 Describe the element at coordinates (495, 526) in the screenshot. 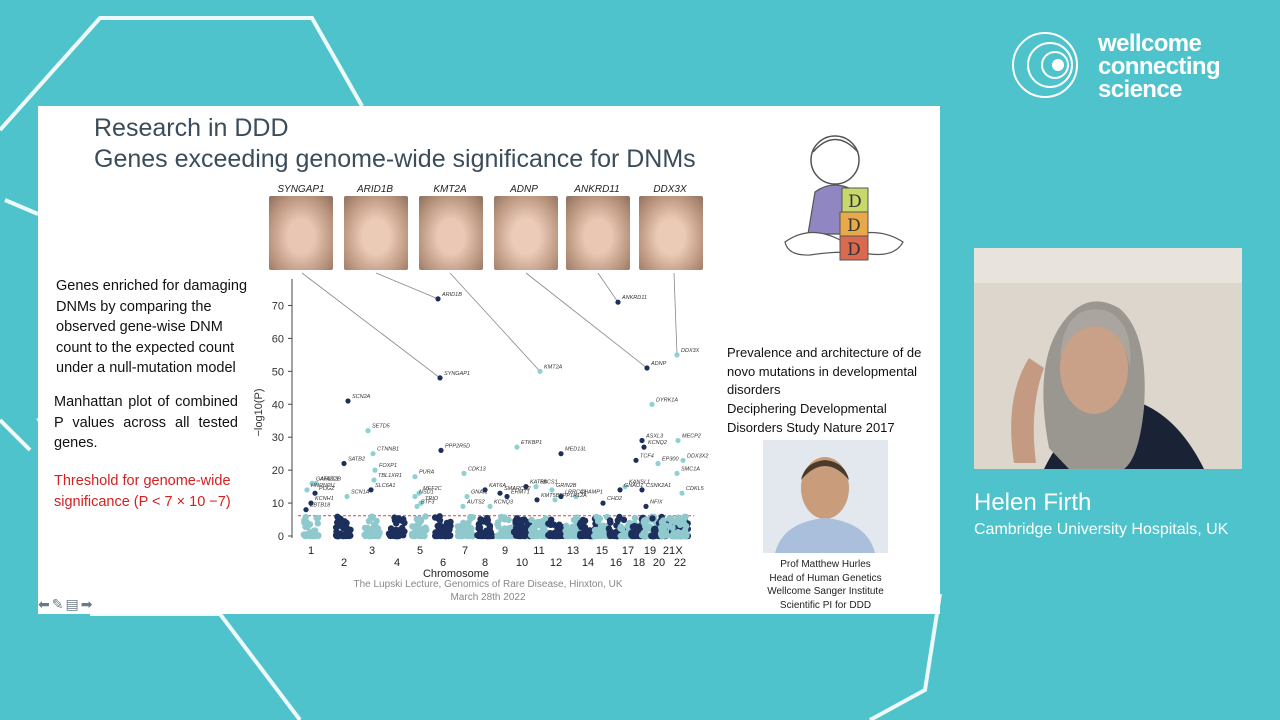

I see `background-points` at that location.